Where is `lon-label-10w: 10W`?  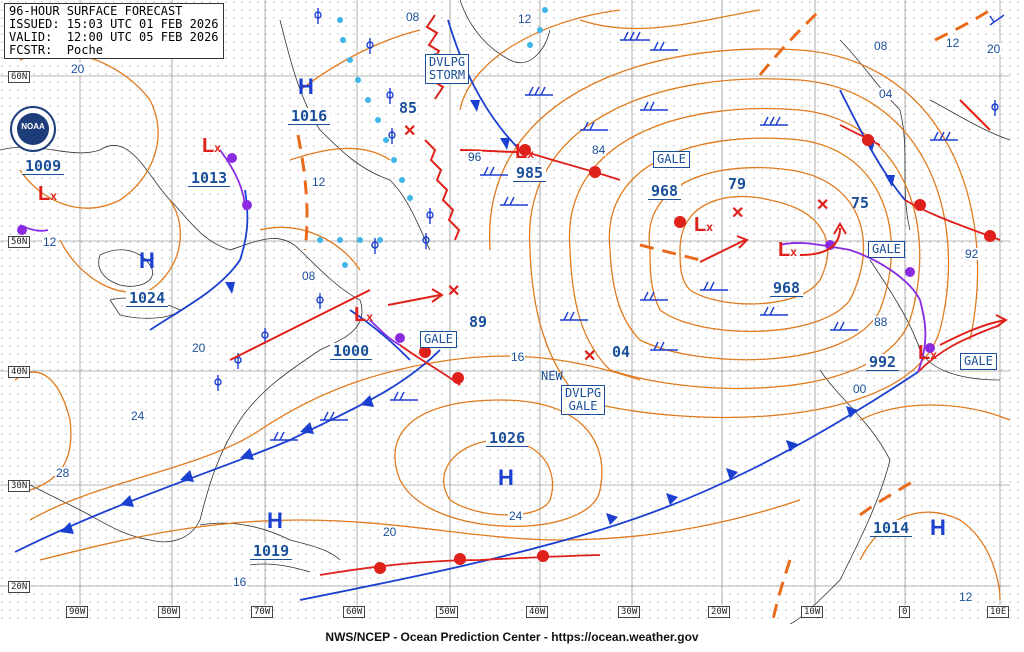 lon-label-10w: 10W is located at coordinates (812, 612).